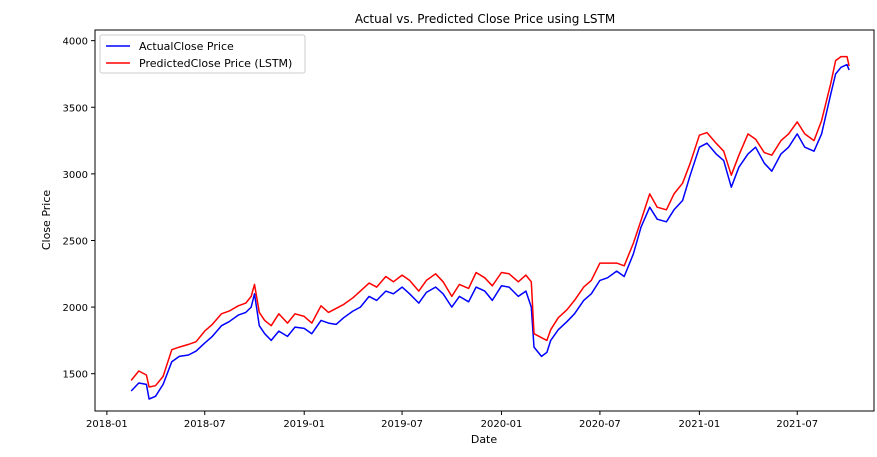 Image resolution: width=877 pixels, height=457 pixels. What do you see at coordinates (79, 209) in the screenshot?
I see `y-axis: 1500 2000 2500 3000 3500 4000` at bounding box center [79, 209].